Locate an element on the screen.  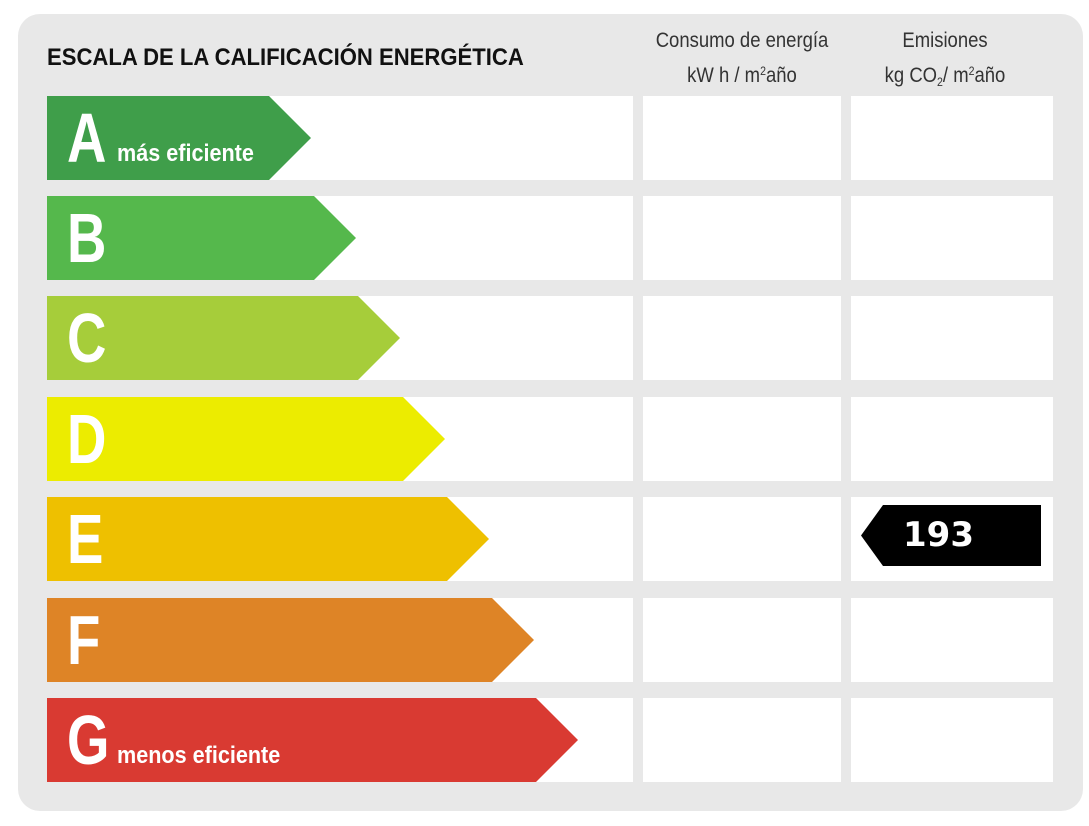
rating-arrow-e: E is located at coordinates (268, 539).